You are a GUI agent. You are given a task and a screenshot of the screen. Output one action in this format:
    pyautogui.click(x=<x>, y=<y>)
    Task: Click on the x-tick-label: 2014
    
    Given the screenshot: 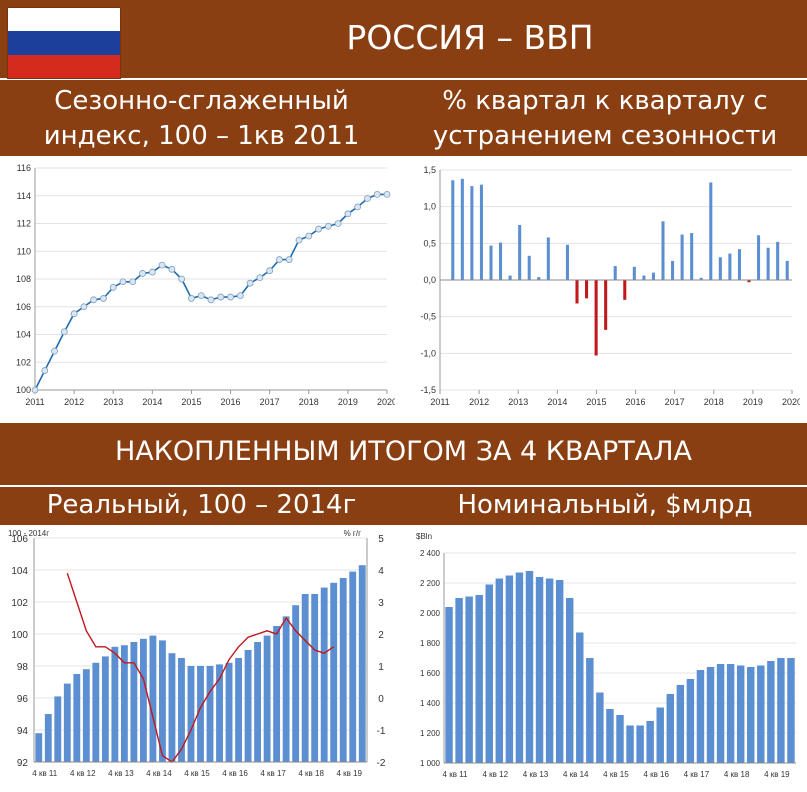 What is the action you would take?
    pyautogui.click(x=152, y=402)
    